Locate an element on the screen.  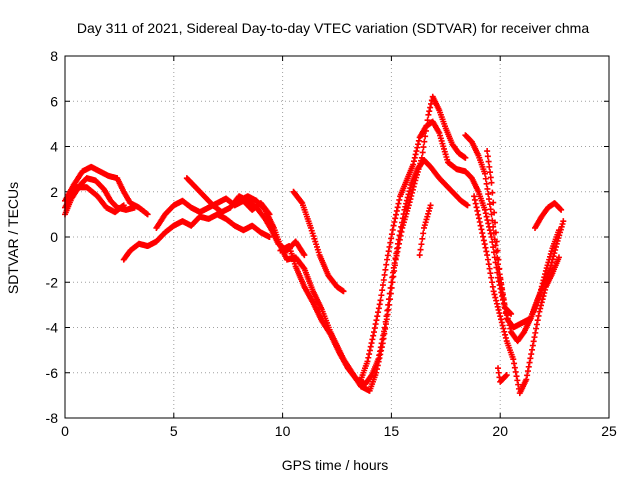
x-tick-label: 0 is located at coordinates (65, 431).